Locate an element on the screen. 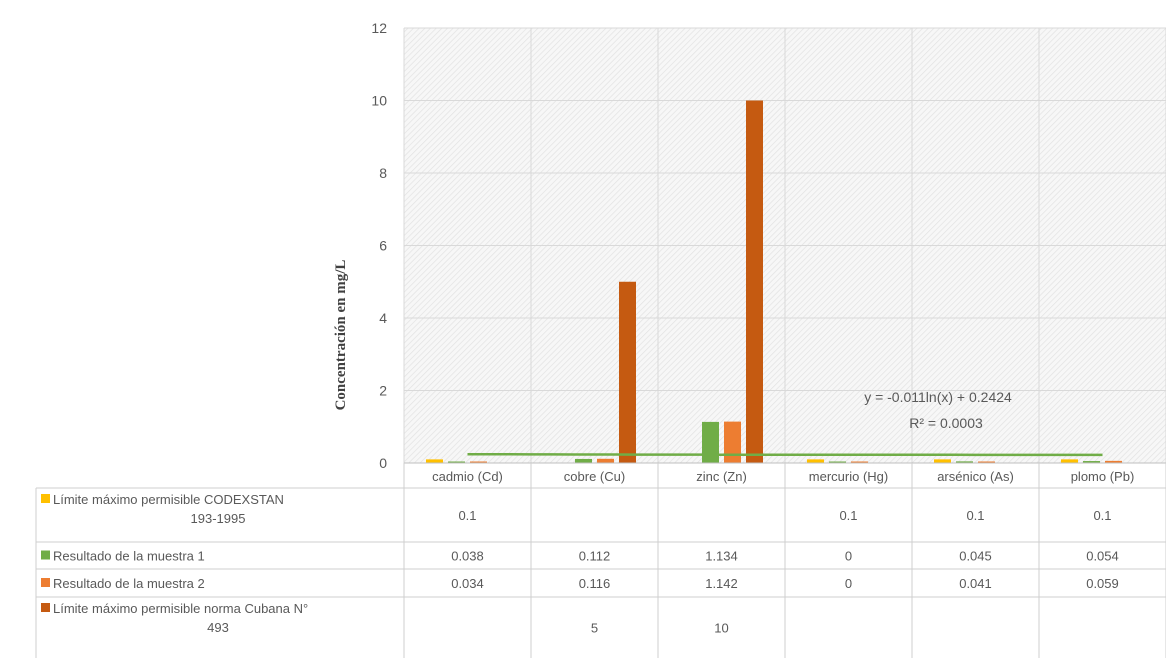  x-tick-label: mercurio (Hg) is located at coordinates (848, 476).